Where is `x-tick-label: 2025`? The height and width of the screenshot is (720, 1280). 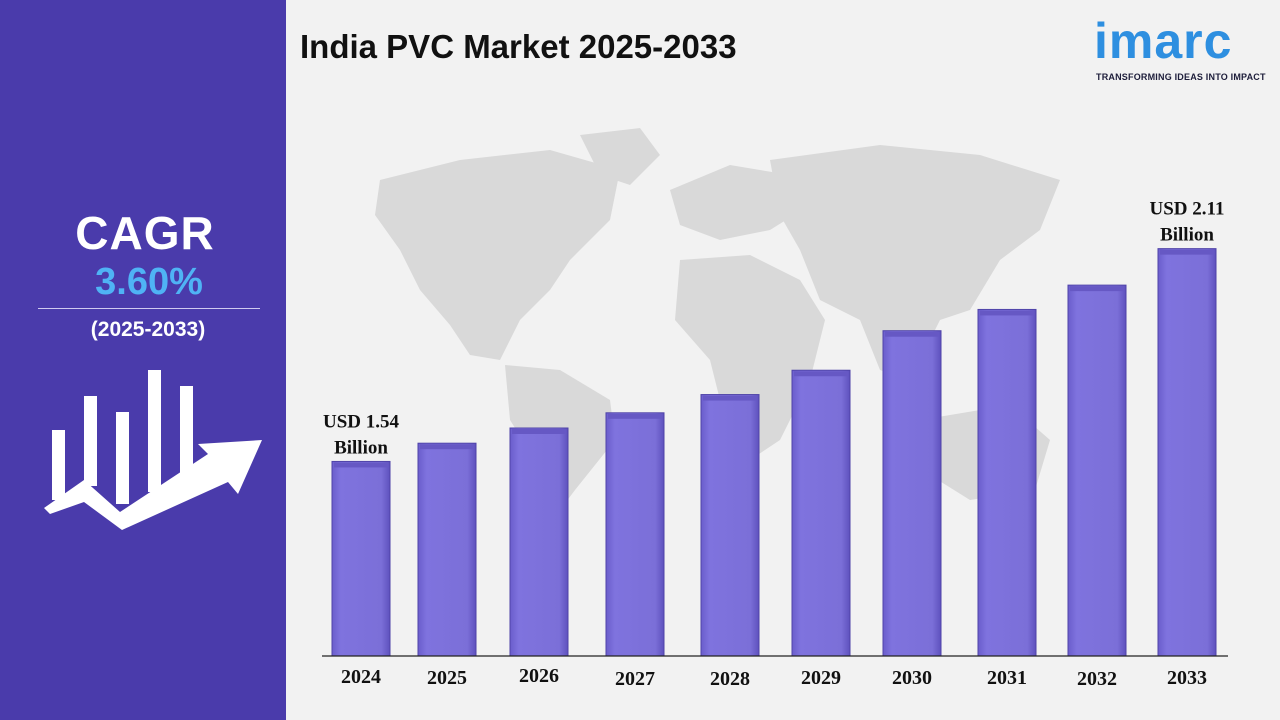
x-tick-label: 2025 is located at coordinates (447, 678).